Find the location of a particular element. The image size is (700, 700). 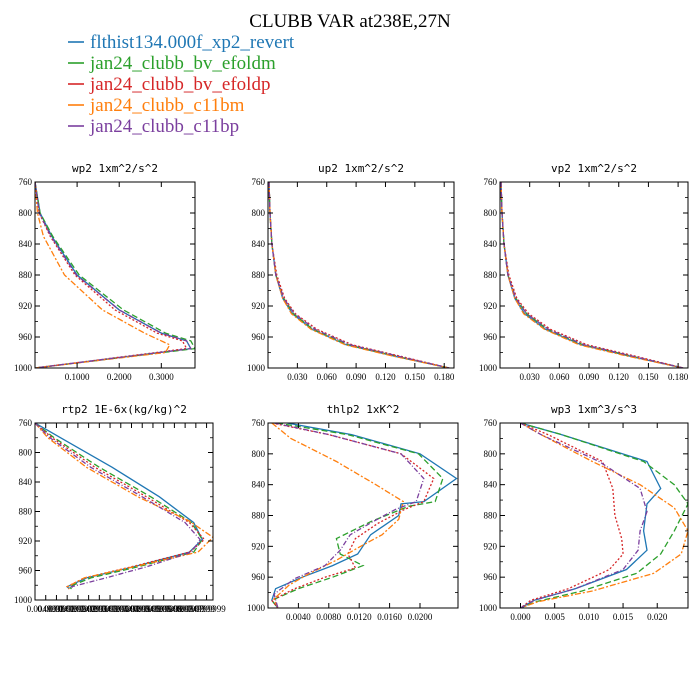

xtick-label-4-1: 0.0080 is located at coordinates (328, 617).